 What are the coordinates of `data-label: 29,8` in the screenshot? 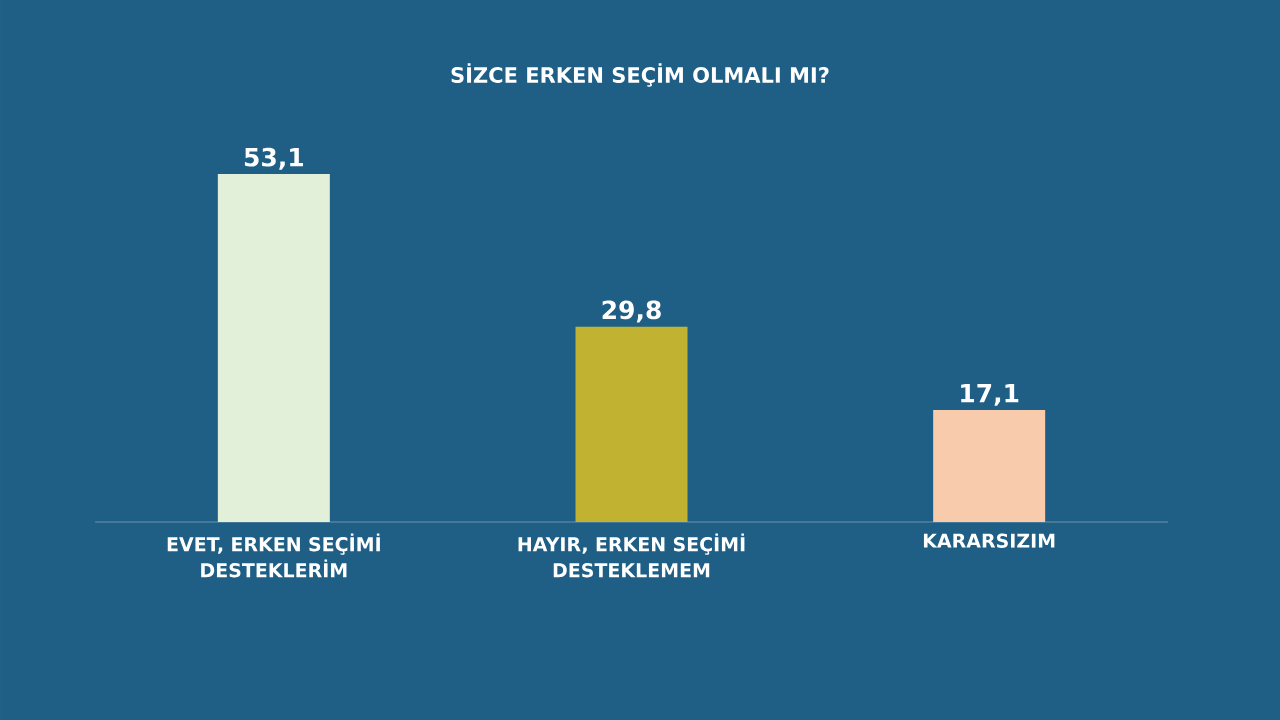 It's located at (631, 311).